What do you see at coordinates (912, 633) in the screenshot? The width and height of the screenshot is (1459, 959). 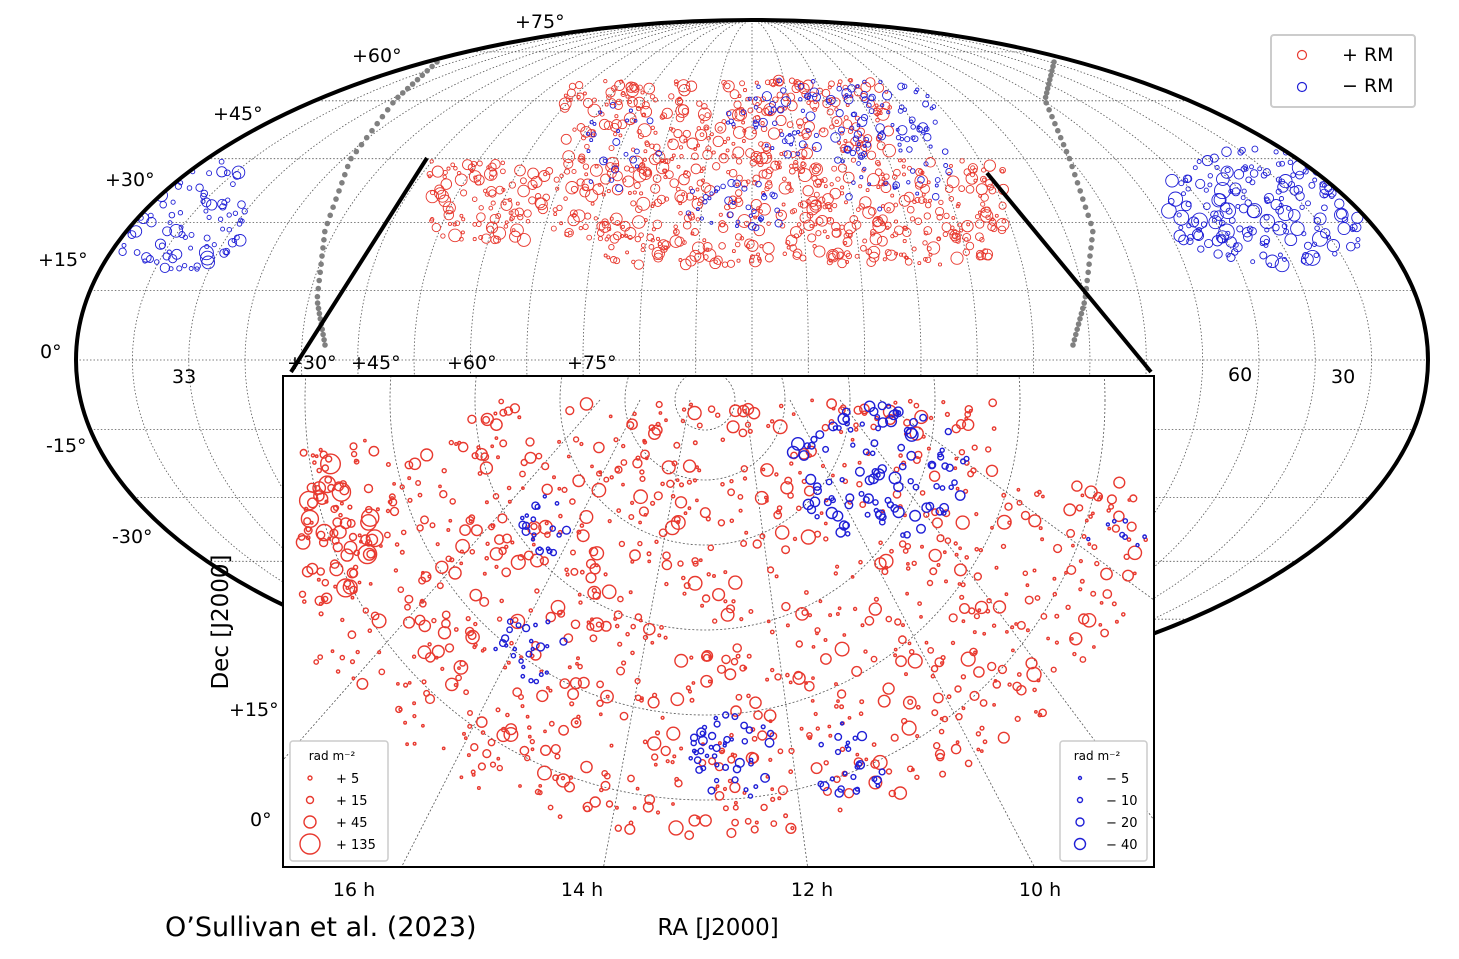 I see `inset-meridian` at bounding box center [912, 633].